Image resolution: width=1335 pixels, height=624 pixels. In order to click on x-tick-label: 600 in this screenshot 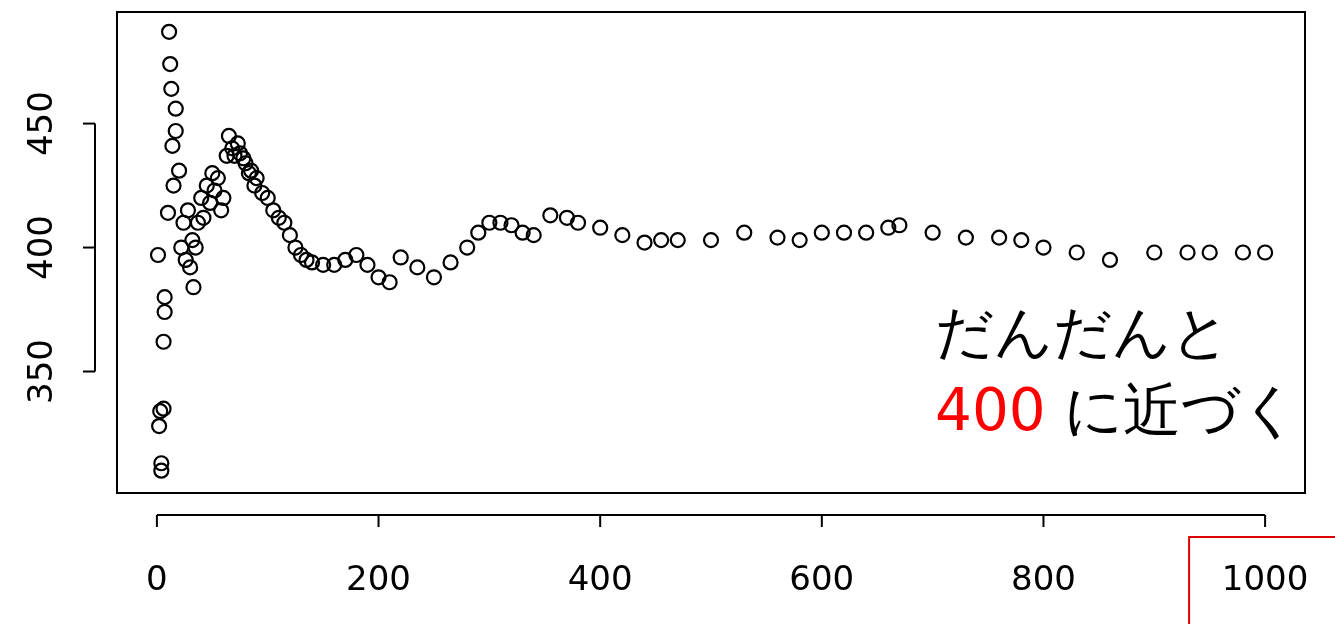, I will do `click(822, 578)`.